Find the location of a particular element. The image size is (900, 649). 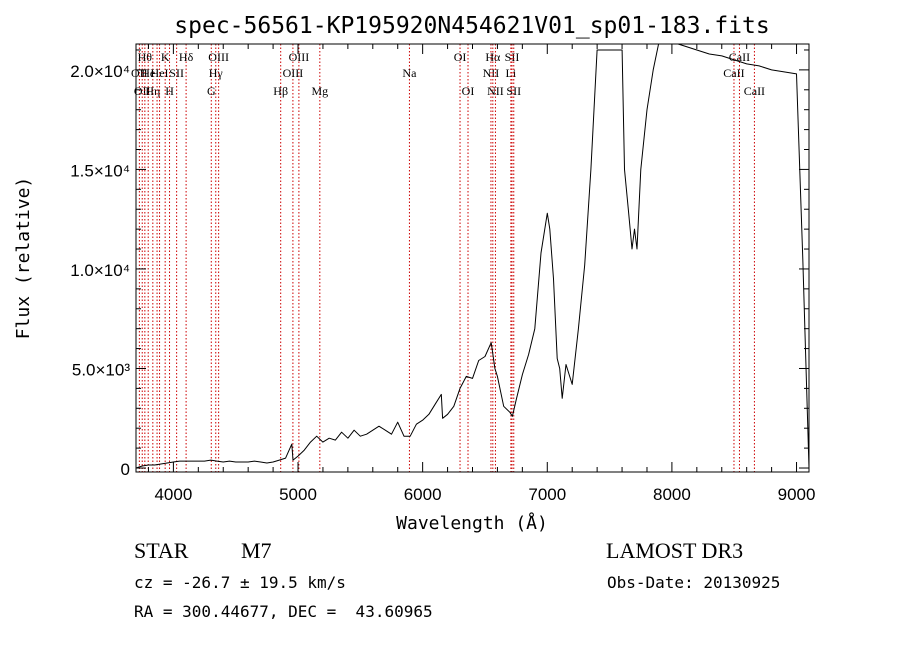

x-axis-label: Wavelength (Å) is located at coordinates (472, 523).